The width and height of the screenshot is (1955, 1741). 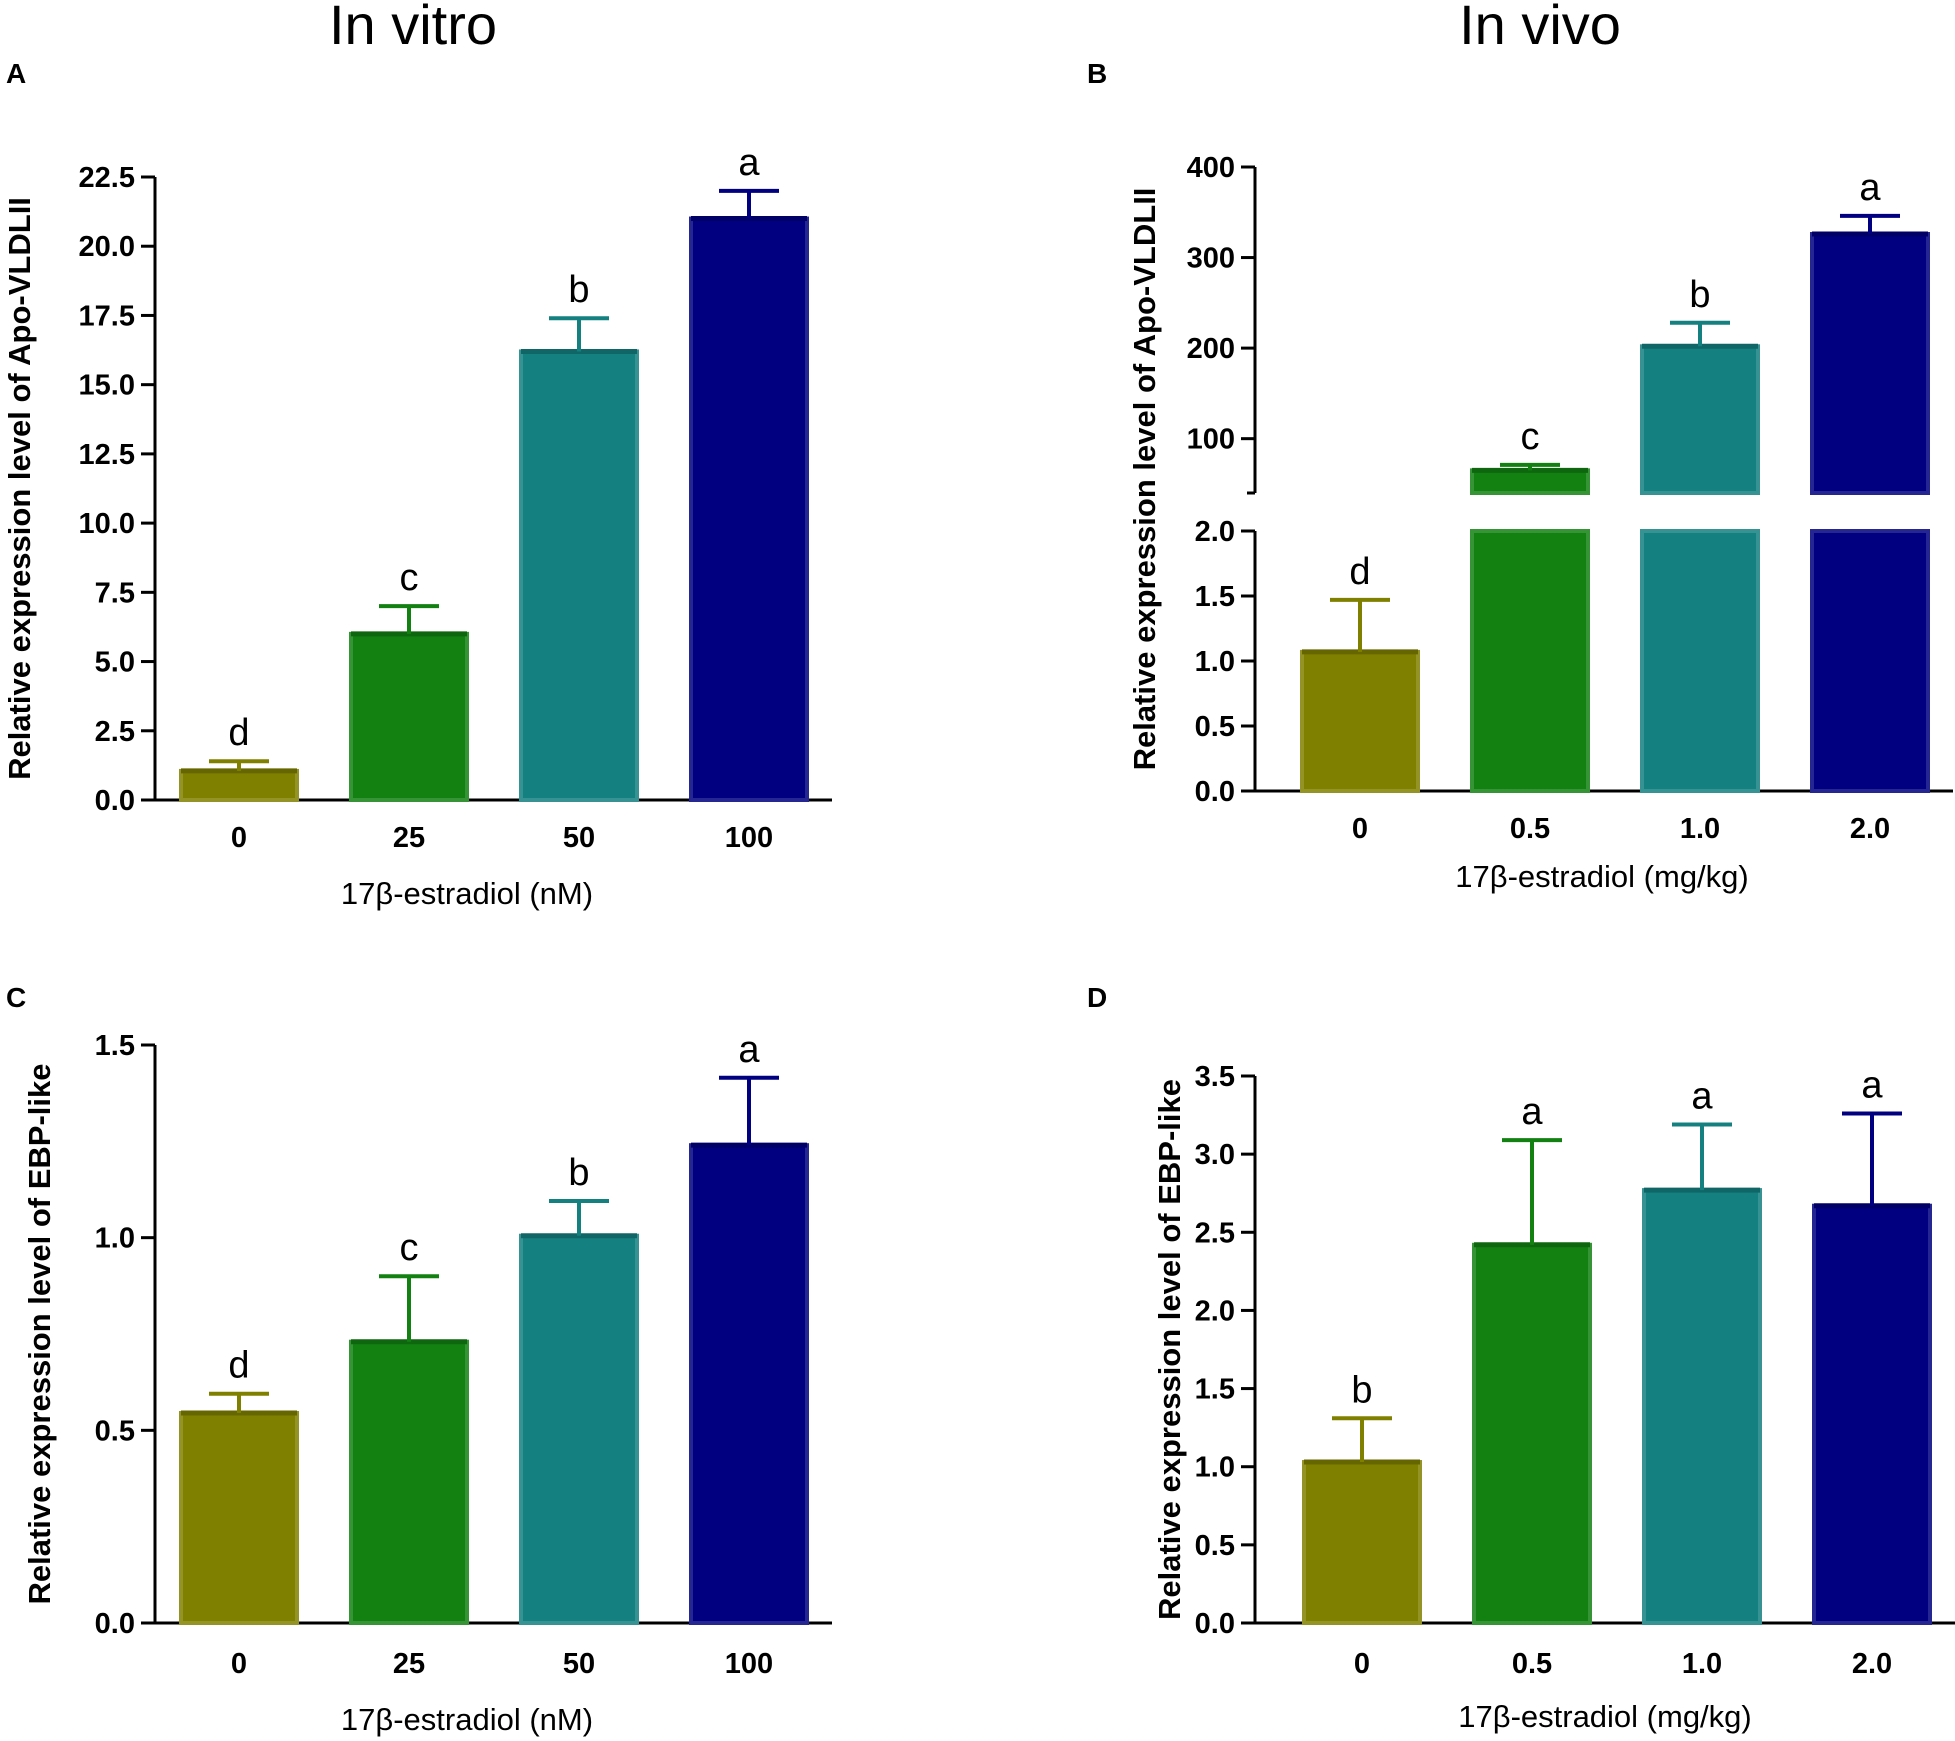 I want to click on y-tick-label: 17.5, so click(x=107, y=316).